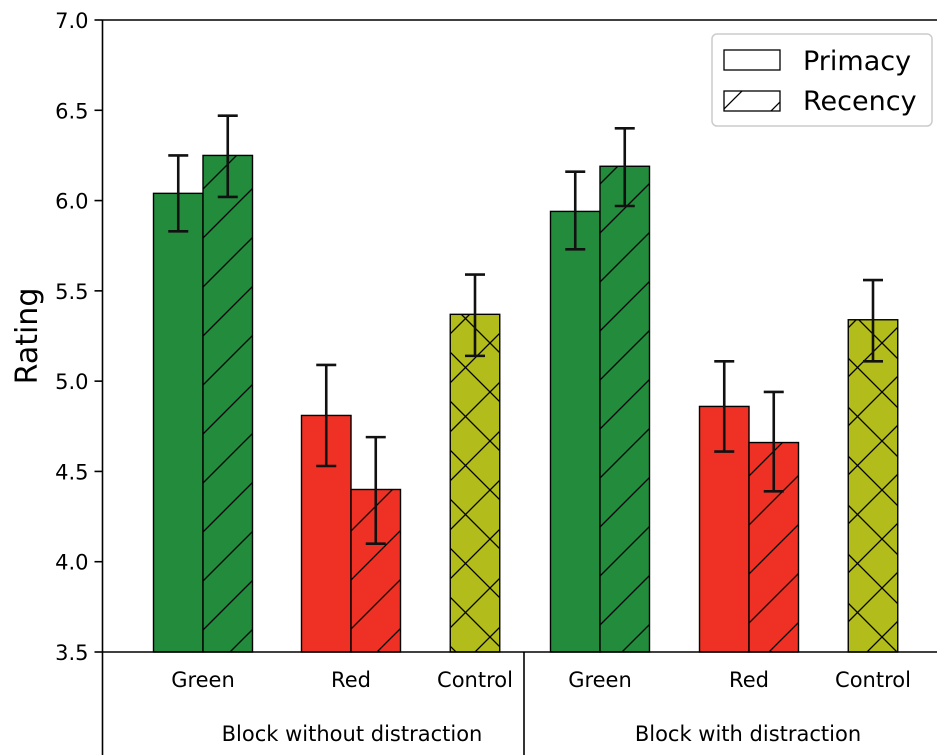  I want to click on y-tick-label: 5.5, so click(71, 292).